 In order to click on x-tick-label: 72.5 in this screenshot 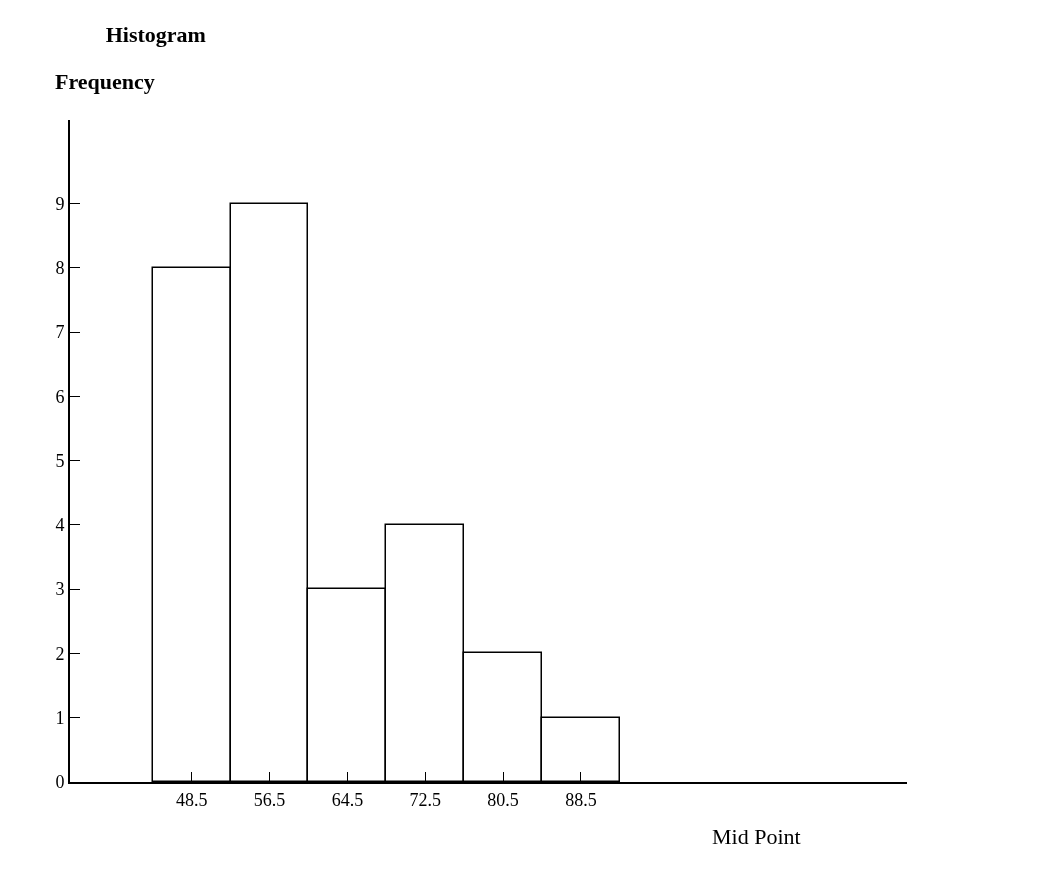, I will do `click(425, 799)`.